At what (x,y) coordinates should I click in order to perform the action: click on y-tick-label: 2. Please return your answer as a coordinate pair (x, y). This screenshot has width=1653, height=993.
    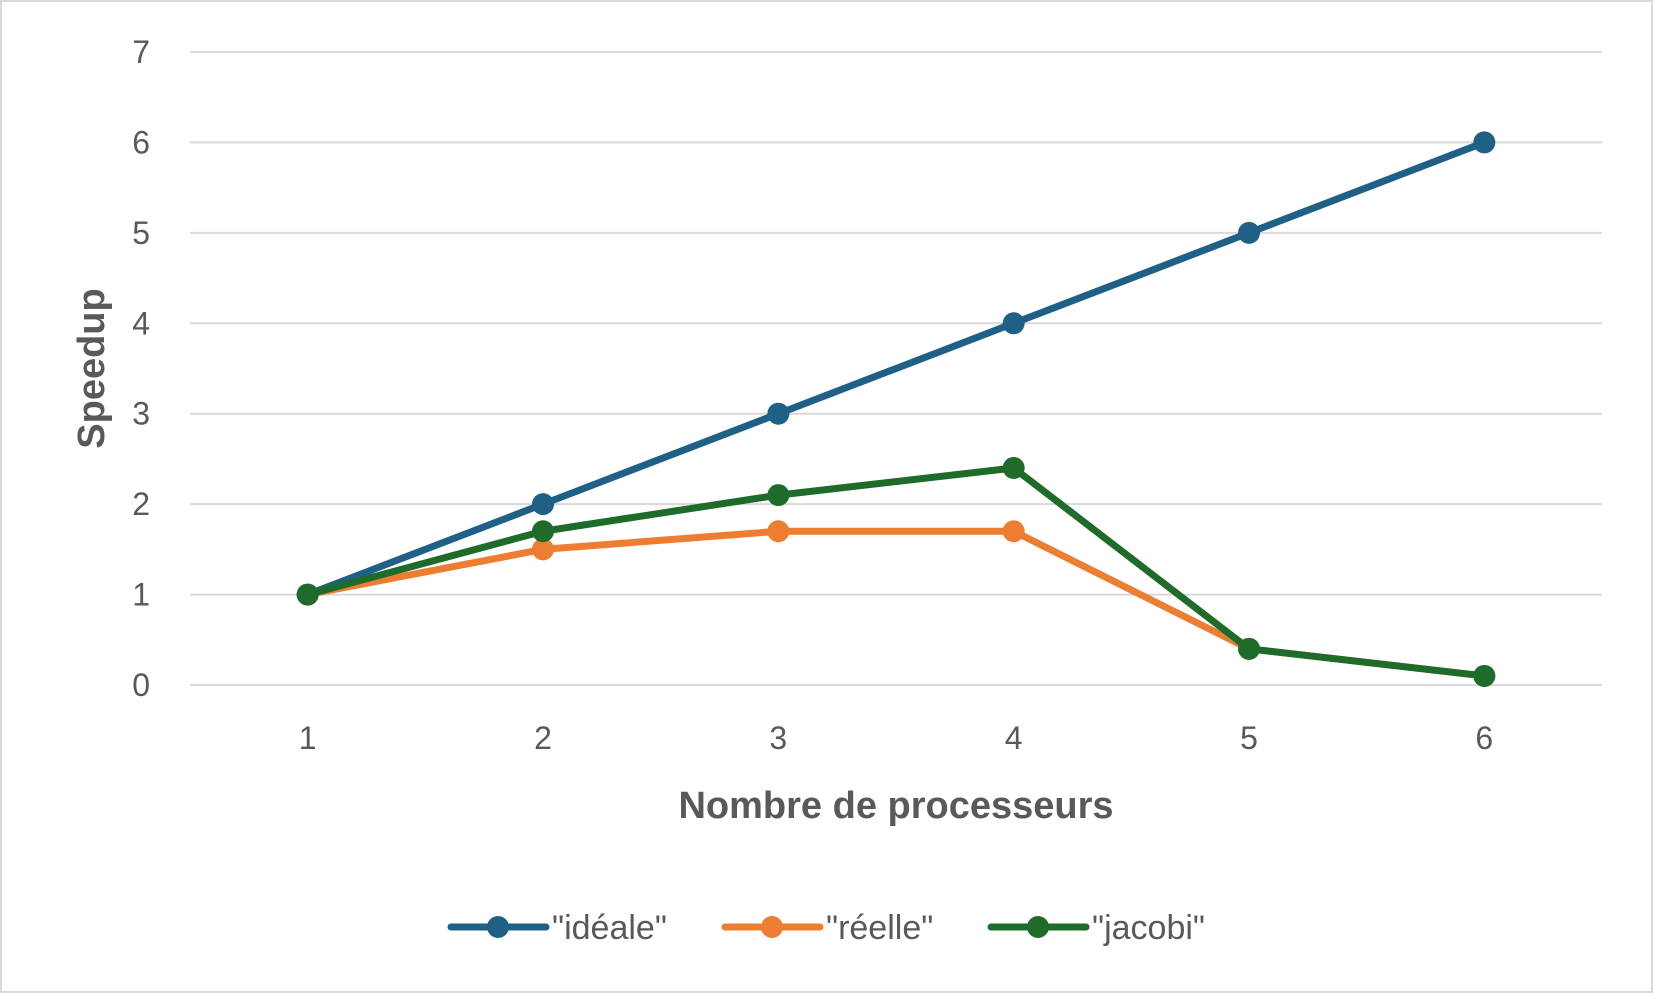
    Looking at the image, I should click on (141, 504).